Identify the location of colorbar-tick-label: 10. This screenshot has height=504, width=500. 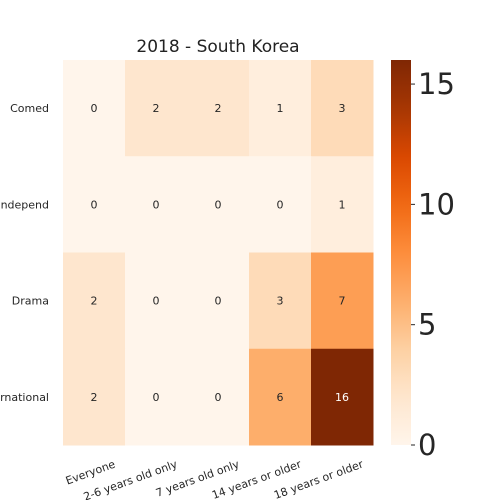
(436, 204).